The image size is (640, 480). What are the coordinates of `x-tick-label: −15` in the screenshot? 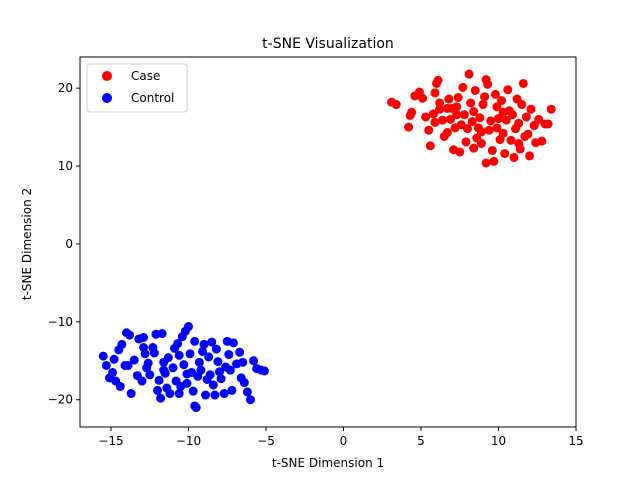 It's located at (110, 441).